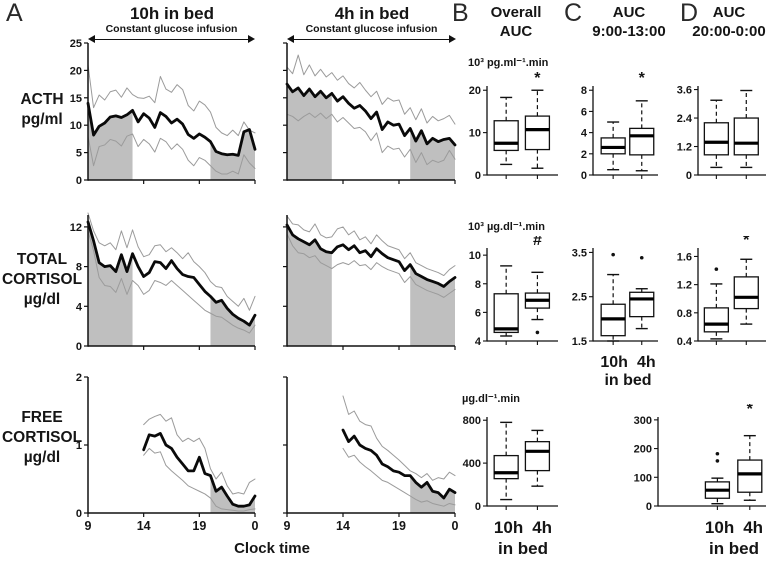  I want to click on svg-text: 800, so click(472, 421).